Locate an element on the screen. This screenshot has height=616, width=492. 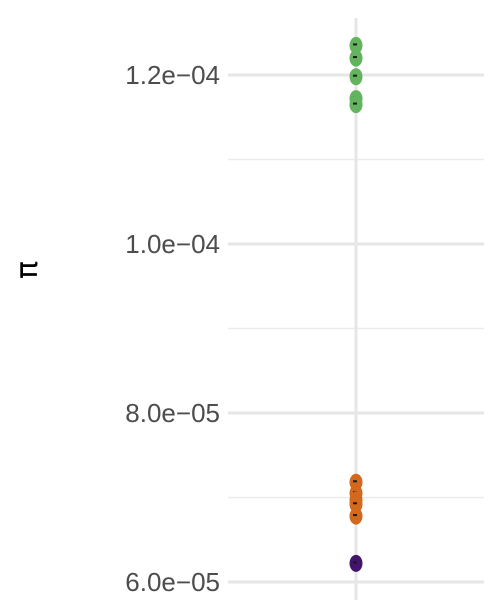
y-tick-label: 8.0e−05 is located at coordinates (172, 413).